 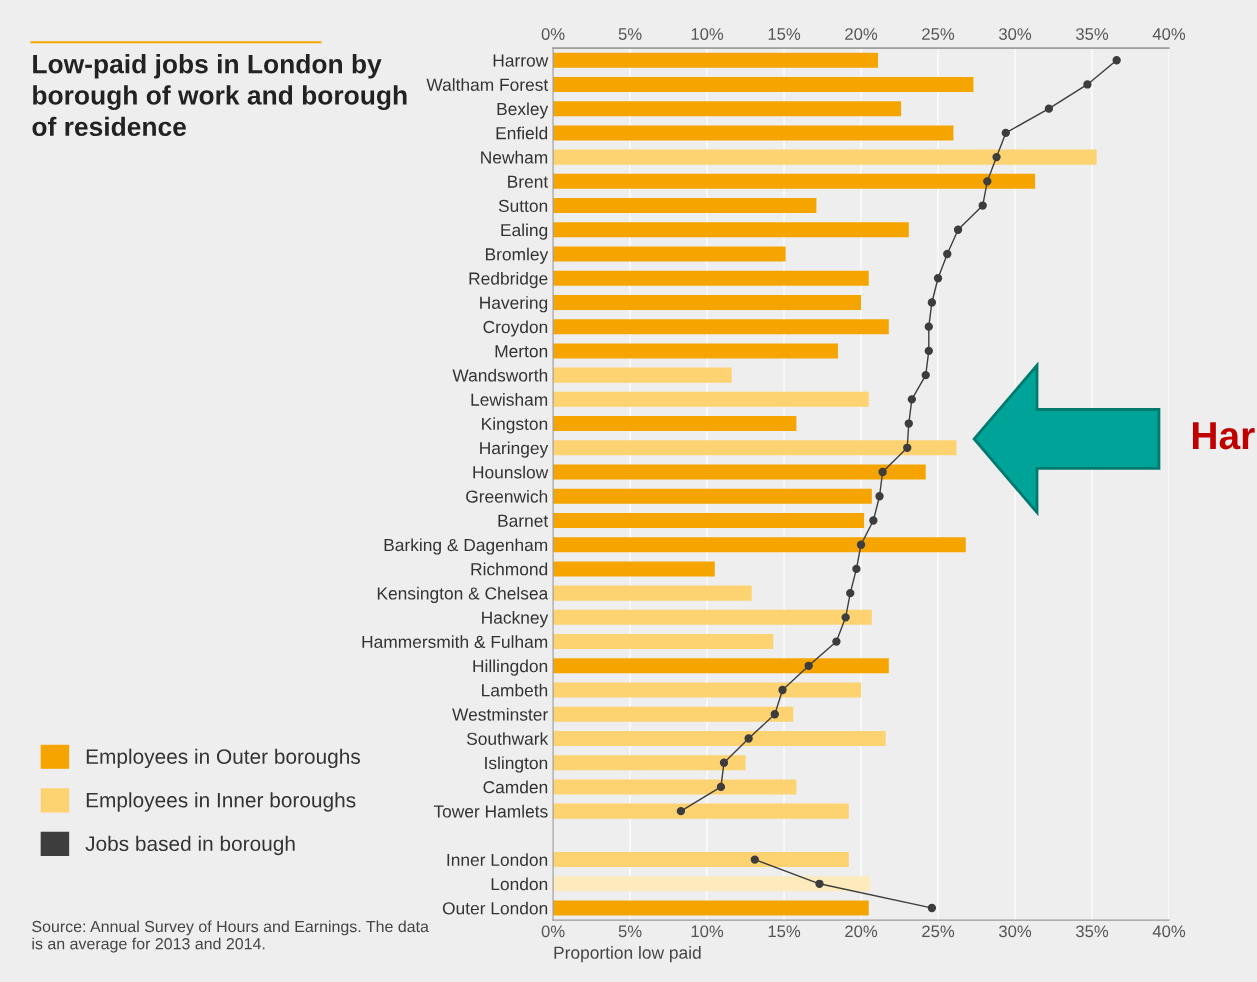 What do you see at coordinates (514, 304) in the screenshot?
I see `y-tick-label: Havering` at bounding box center [514, 304].